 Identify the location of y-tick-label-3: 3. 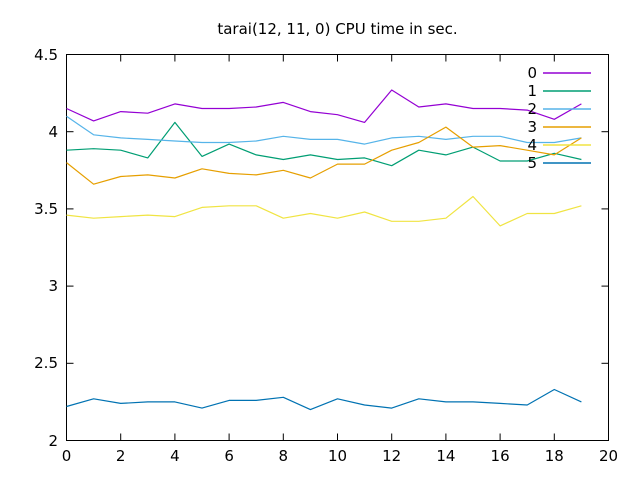
(53, 286).